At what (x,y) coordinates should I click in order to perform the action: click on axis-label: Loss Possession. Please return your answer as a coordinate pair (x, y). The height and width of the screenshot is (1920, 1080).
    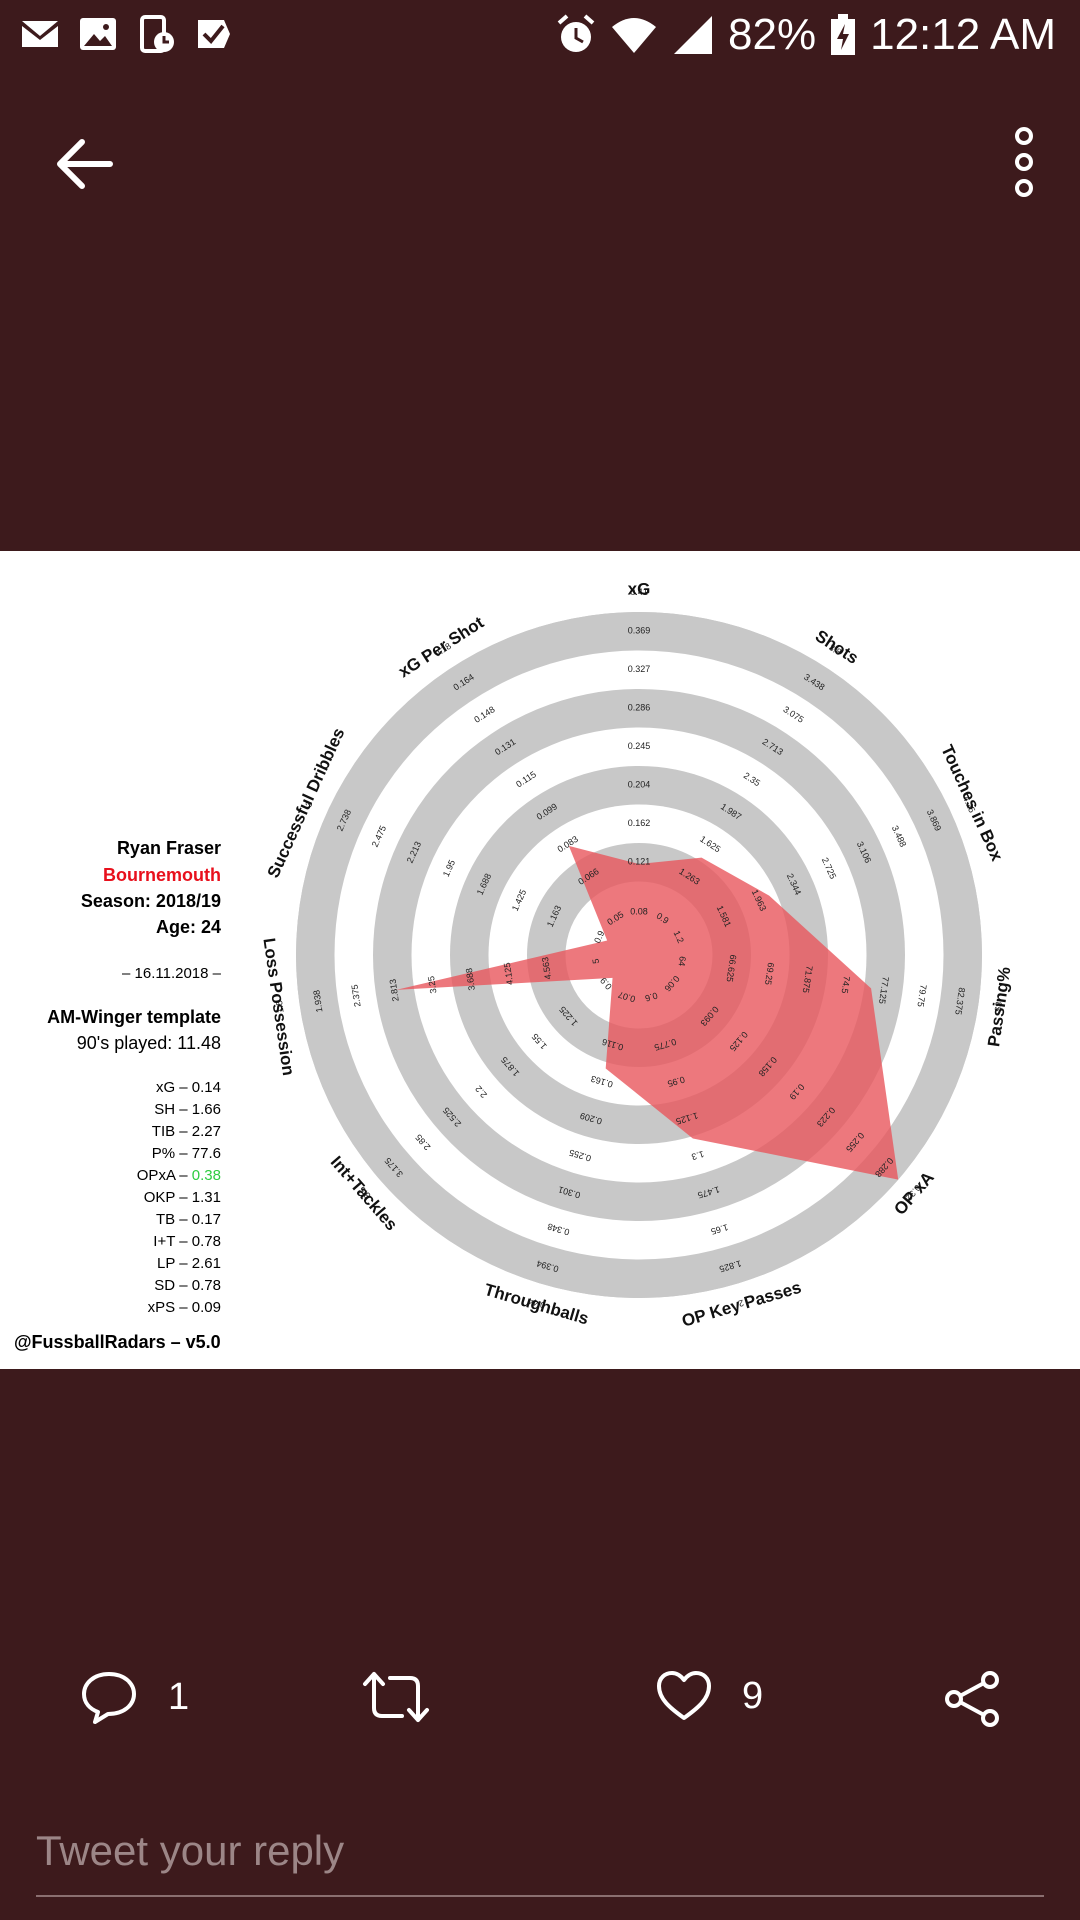
    Looking at the image, I should click on (278, 1007).